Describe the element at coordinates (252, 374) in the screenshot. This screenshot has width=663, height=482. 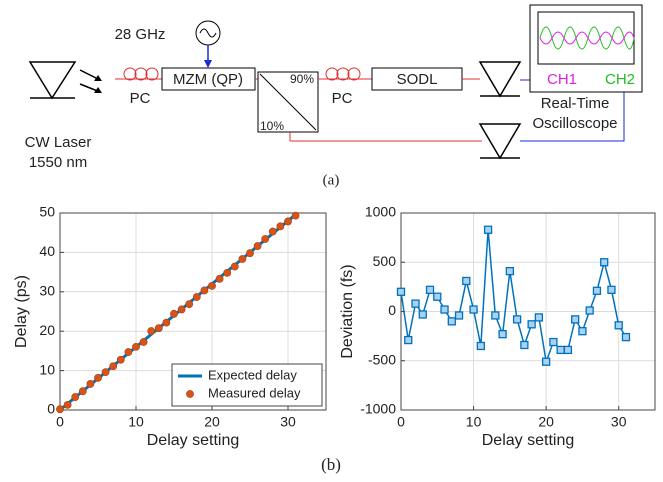
I see `legend-label: Expected delay` at that location.